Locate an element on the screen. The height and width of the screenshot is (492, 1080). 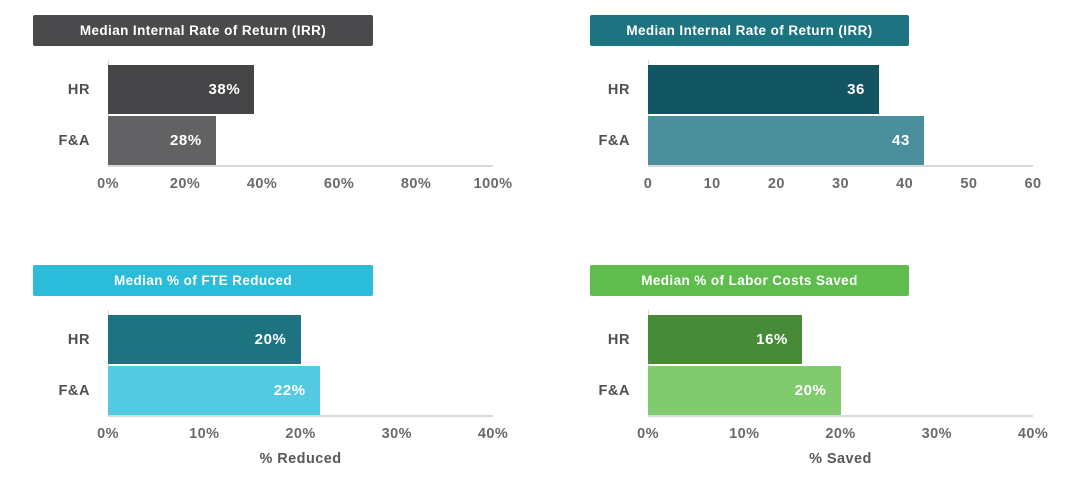
hr-bar-value-label: 20% is located at coordinates (270, 339).